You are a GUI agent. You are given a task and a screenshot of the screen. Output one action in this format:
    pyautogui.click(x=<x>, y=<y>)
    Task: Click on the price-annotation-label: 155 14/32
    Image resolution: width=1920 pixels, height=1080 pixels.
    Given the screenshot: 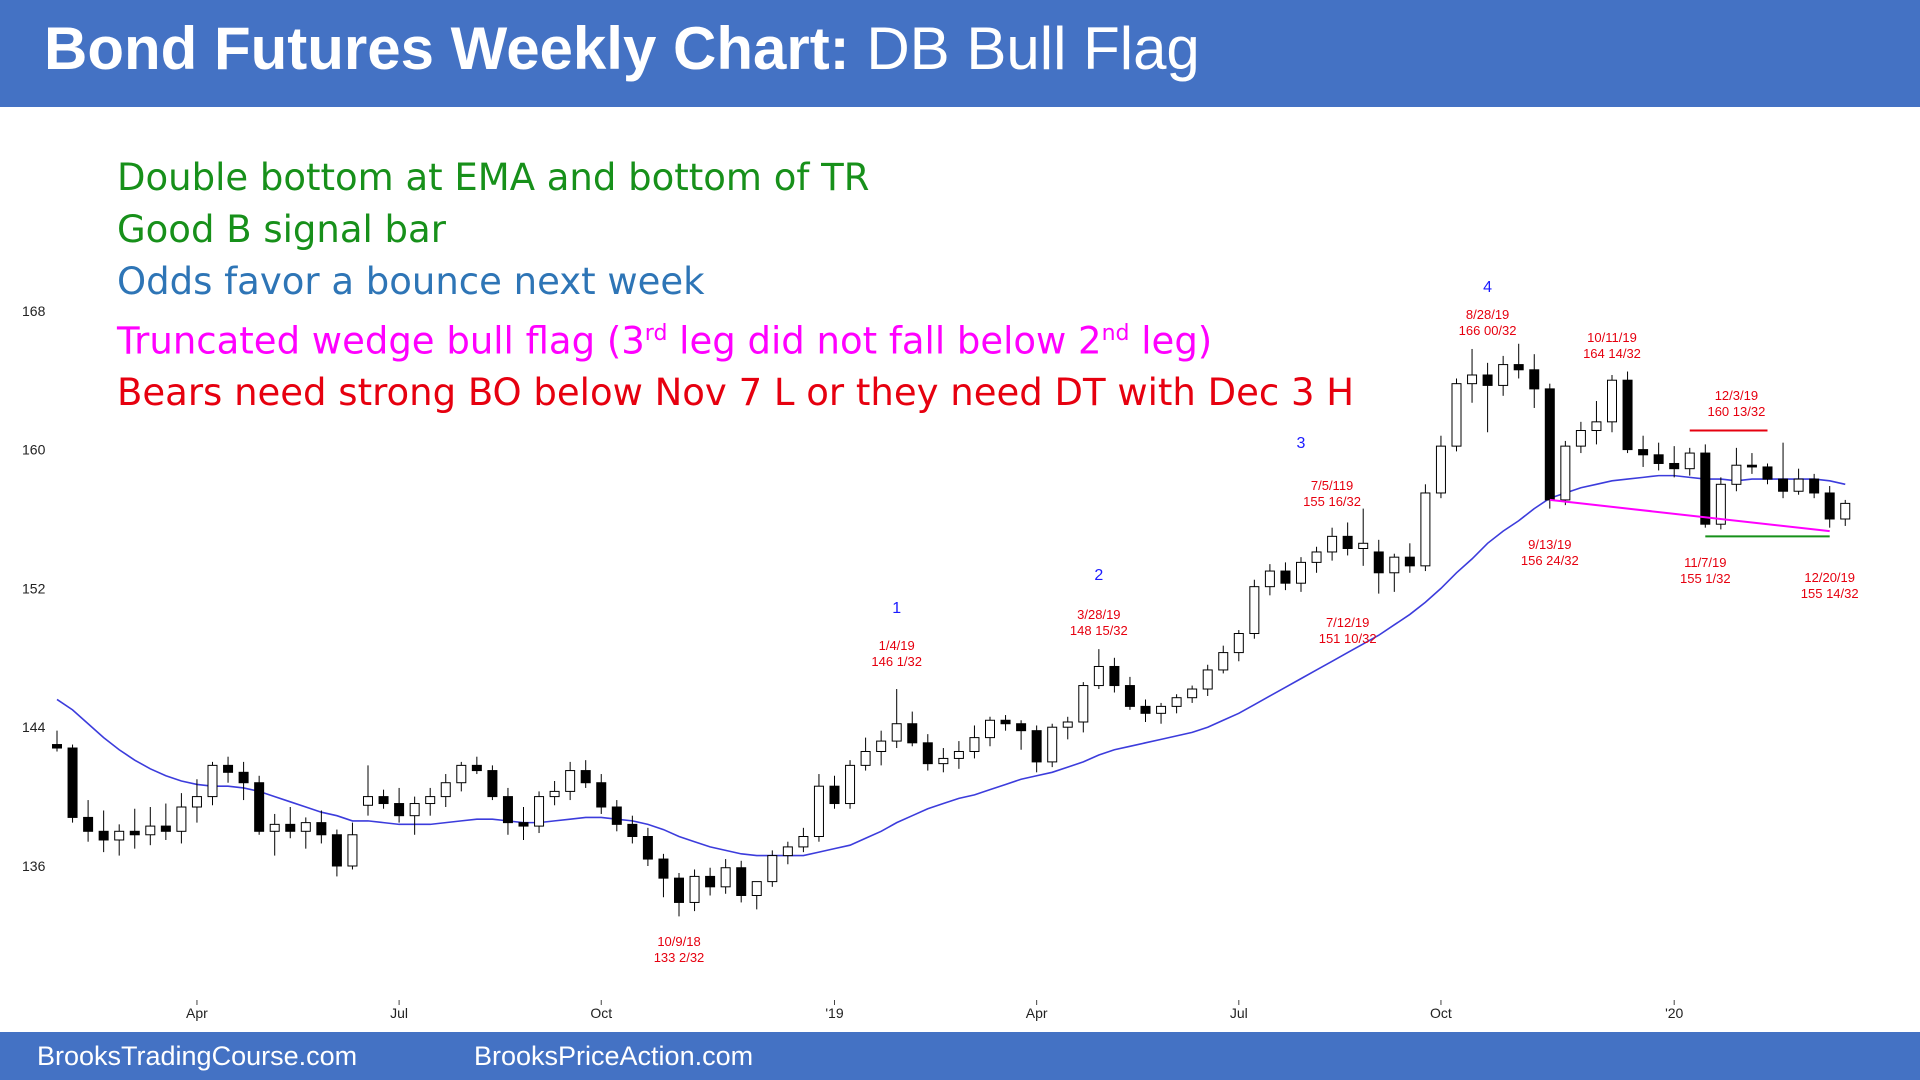 What is the action you would take?
    pyautogui.click(x=1830, y=593)
    